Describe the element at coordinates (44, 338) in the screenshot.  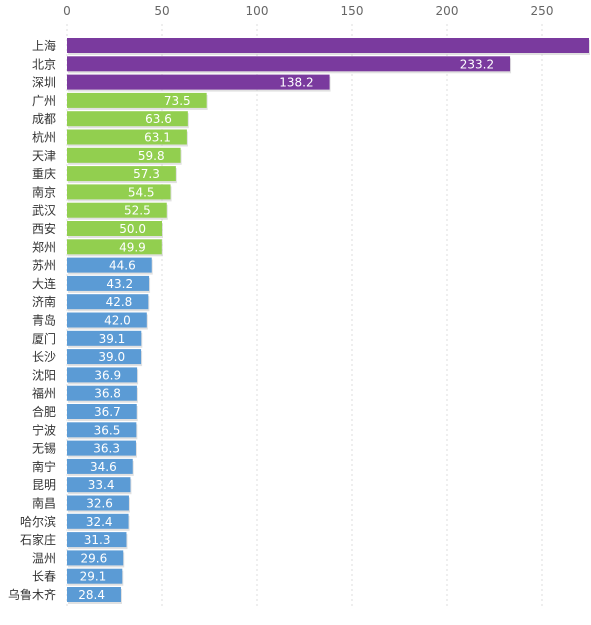
I see `category-label: 厦门` at that location.